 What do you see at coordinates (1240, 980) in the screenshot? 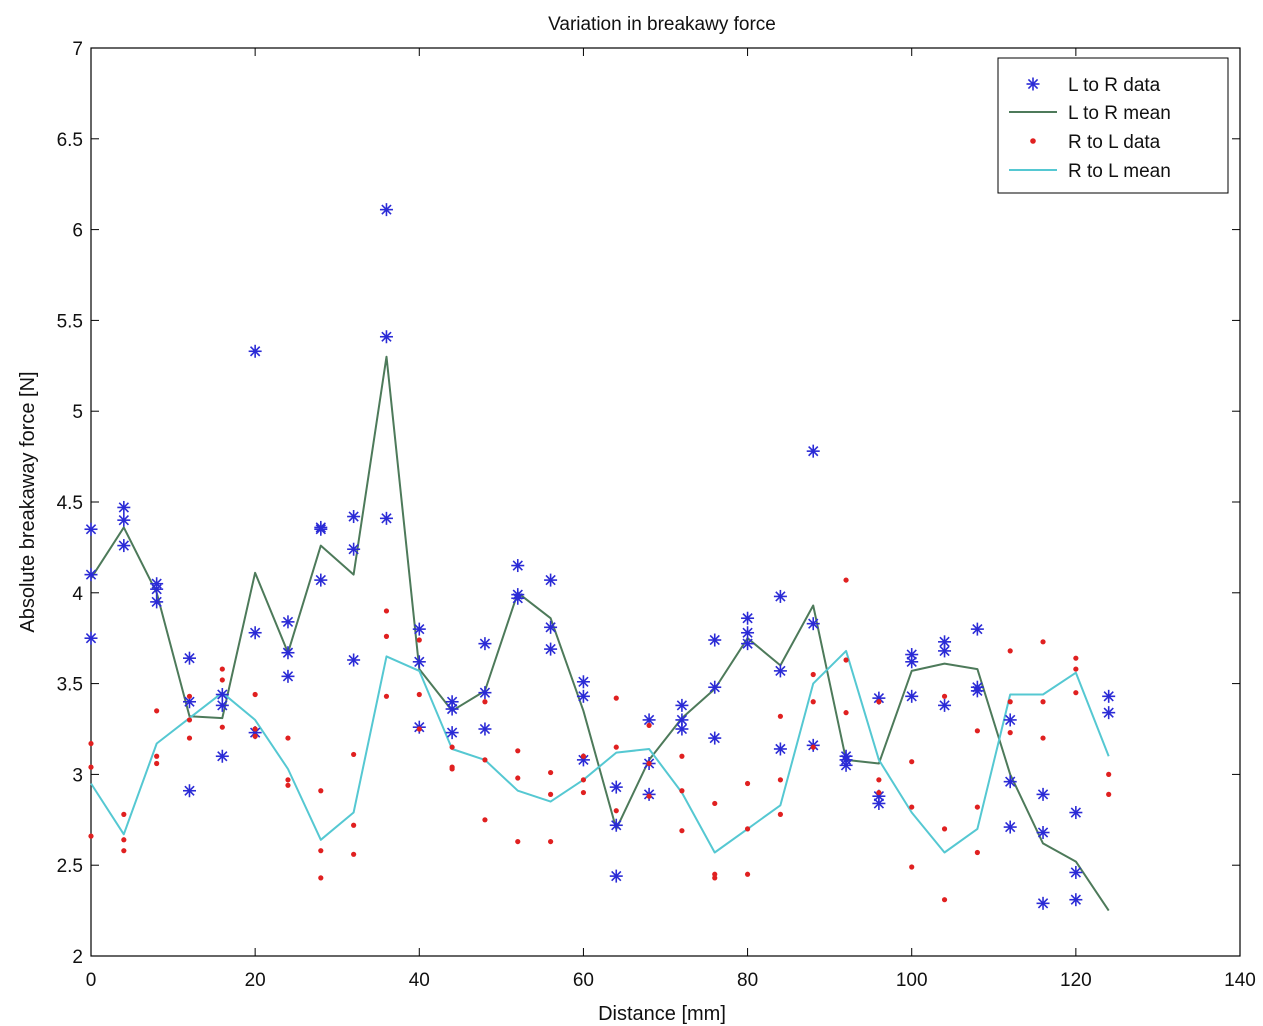
I see `x-tick-label: 140` at bounding box center [1240, 980].